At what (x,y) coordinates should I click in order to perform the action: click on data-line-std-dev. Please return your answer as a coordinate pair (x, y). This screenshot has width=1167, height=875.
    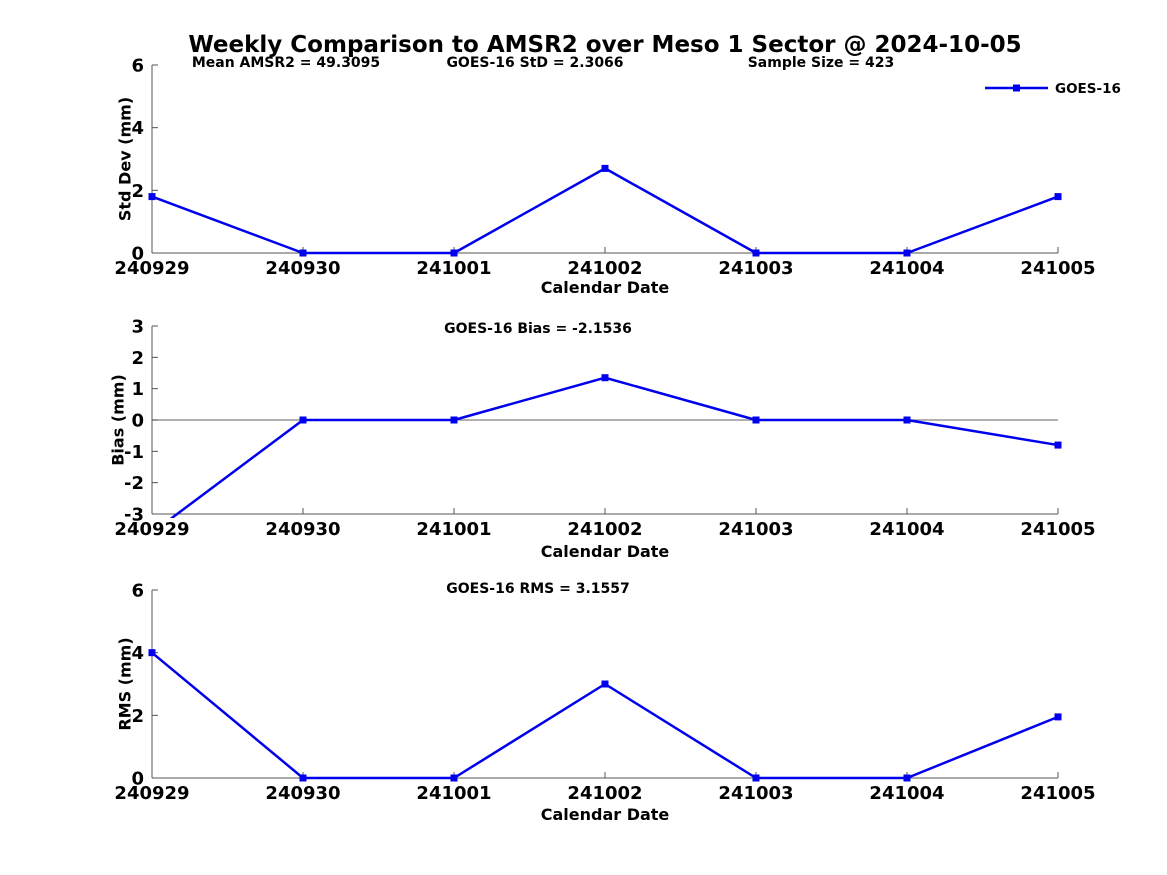
    Looking at the image, I should click on (605, 211).